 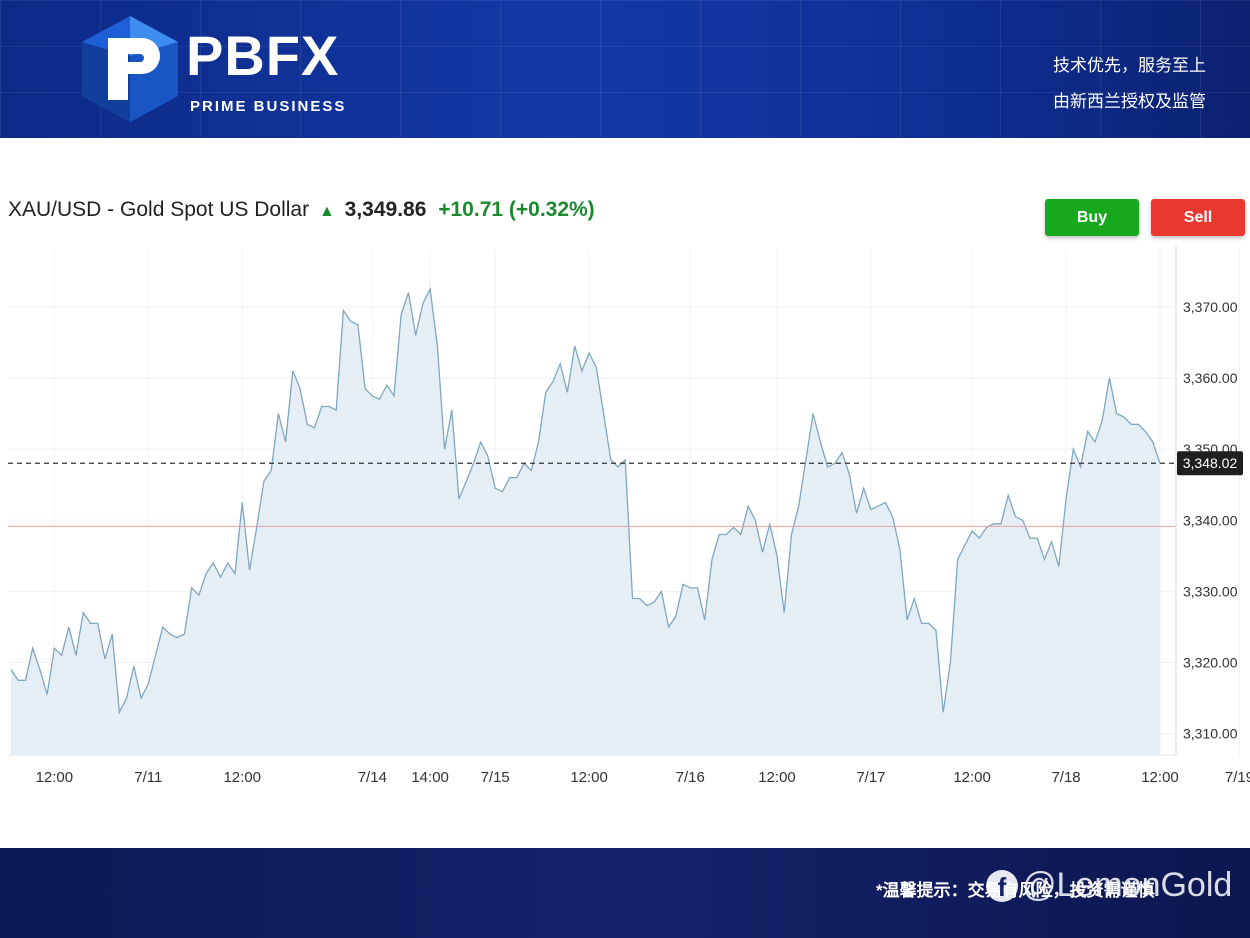 What do you see at coordinates (516, 209) in the screenshot?
I see `price-change: +10.71 (+0.32%)` at bounding box center [516, 209].